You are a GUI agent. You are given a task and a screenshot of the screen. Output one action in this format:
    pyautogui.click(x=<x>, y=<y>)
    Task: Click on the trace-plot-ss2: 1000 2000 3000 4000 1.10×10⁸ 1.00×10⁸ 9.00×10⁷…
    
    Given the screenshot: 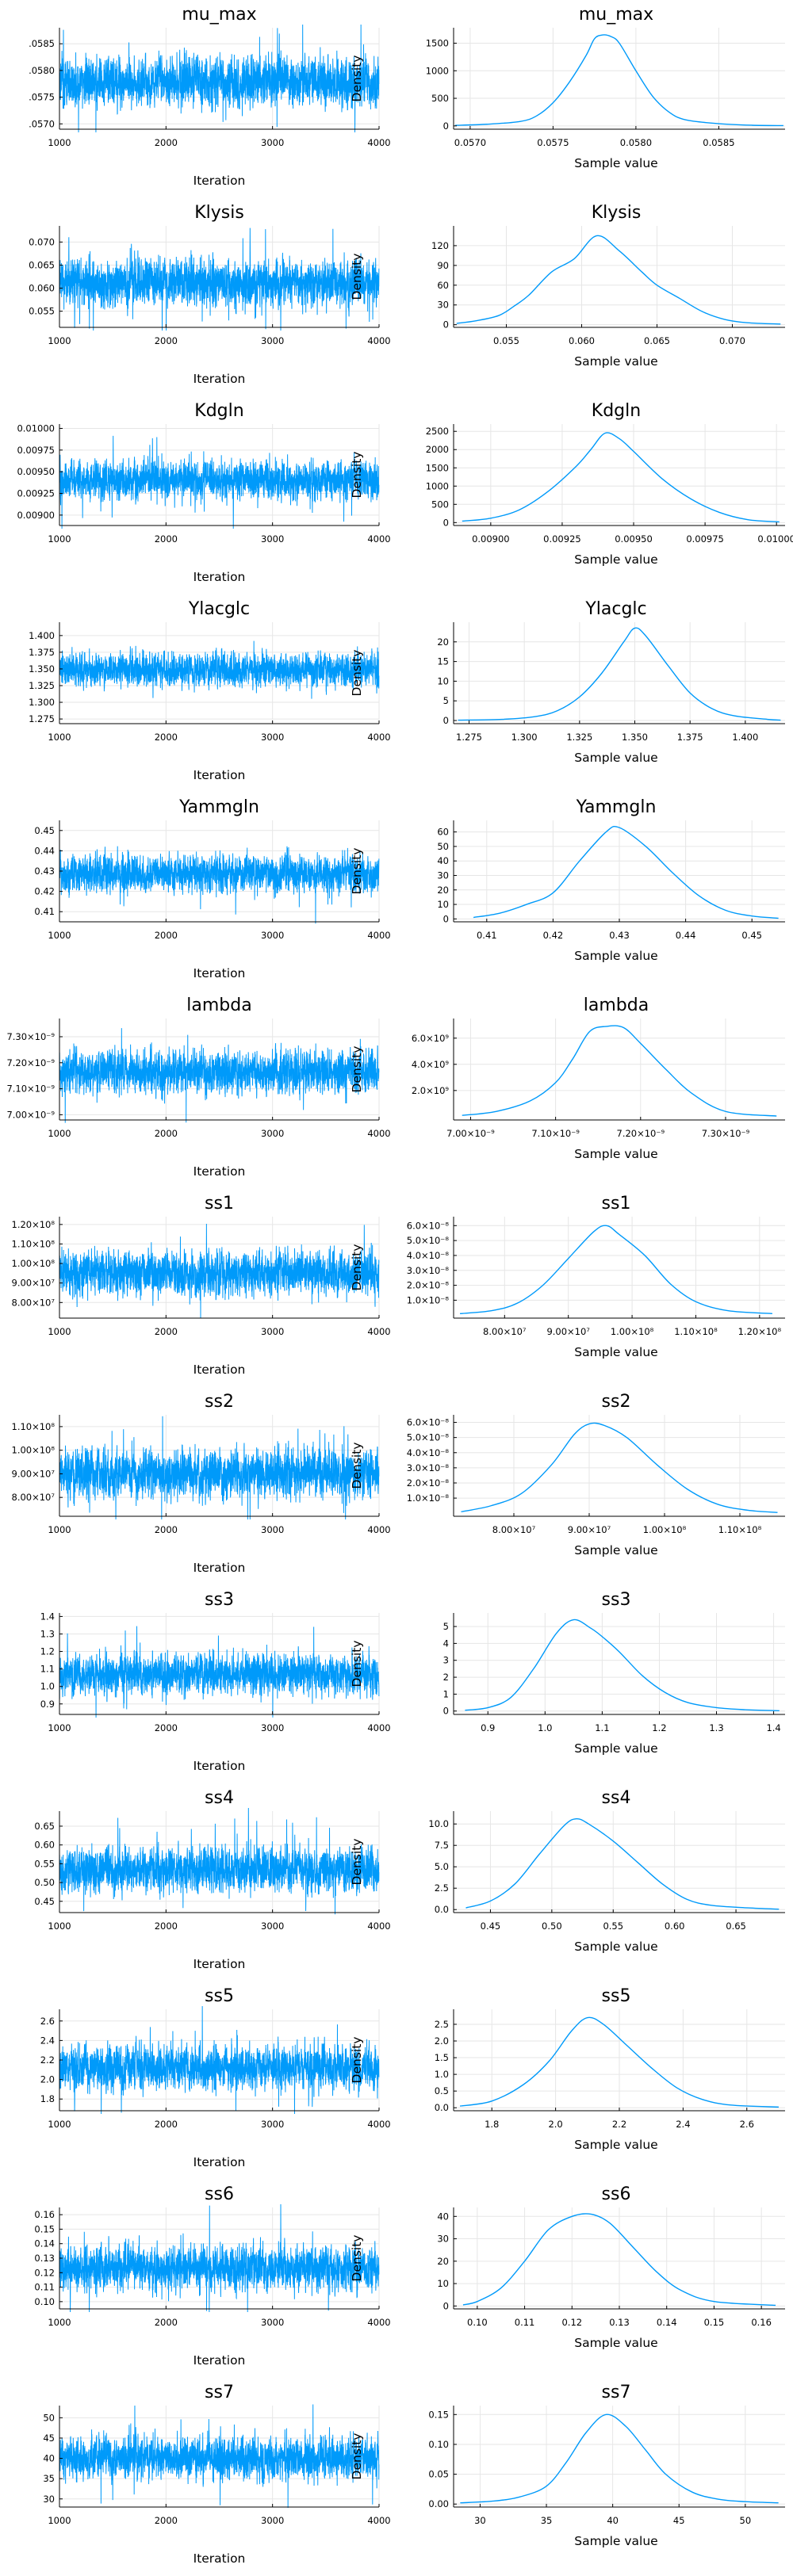 What is the action you would take?
    pyautogui.click(x=201, y=1483)
    